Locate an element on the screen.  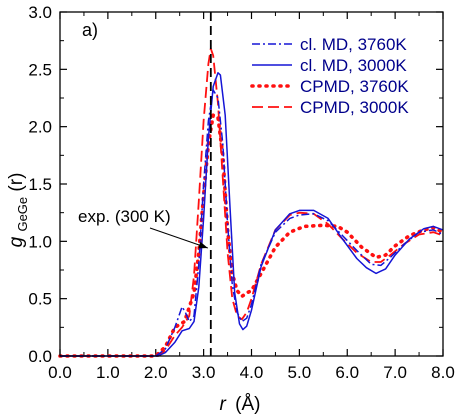
panel-label: a) is located at coordinates (90, 30).